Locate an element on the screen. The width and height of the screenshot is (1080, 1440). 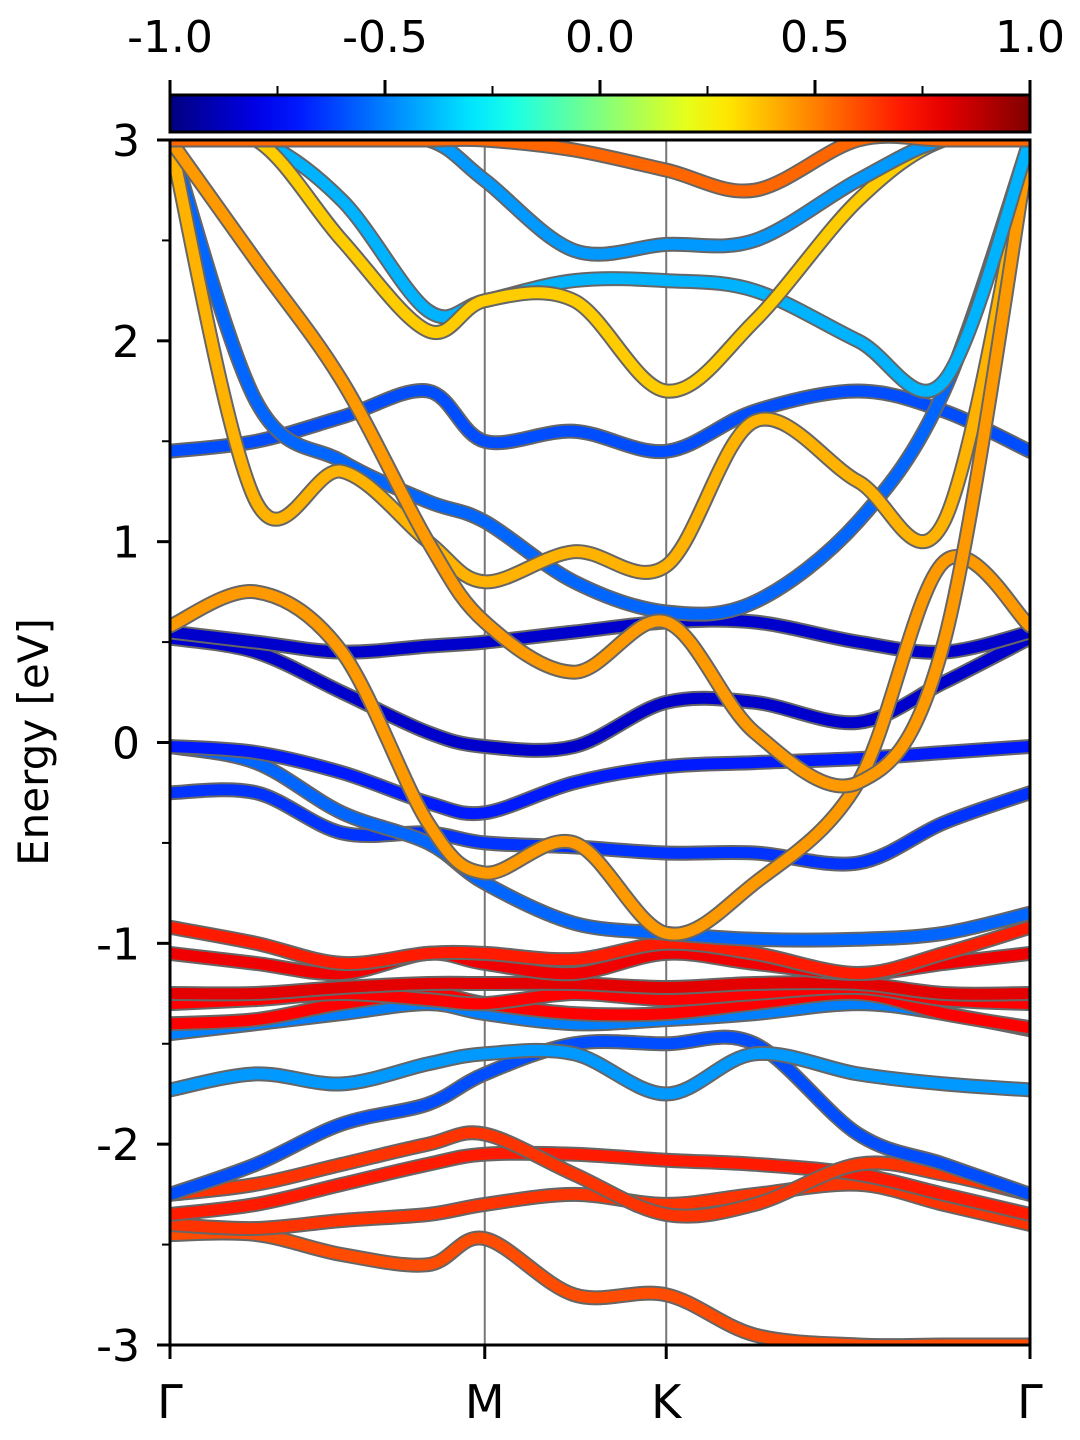
colorbar: -1.0 -0.5 0.0 0.5 1.0 is located at coordinates (596, 73).